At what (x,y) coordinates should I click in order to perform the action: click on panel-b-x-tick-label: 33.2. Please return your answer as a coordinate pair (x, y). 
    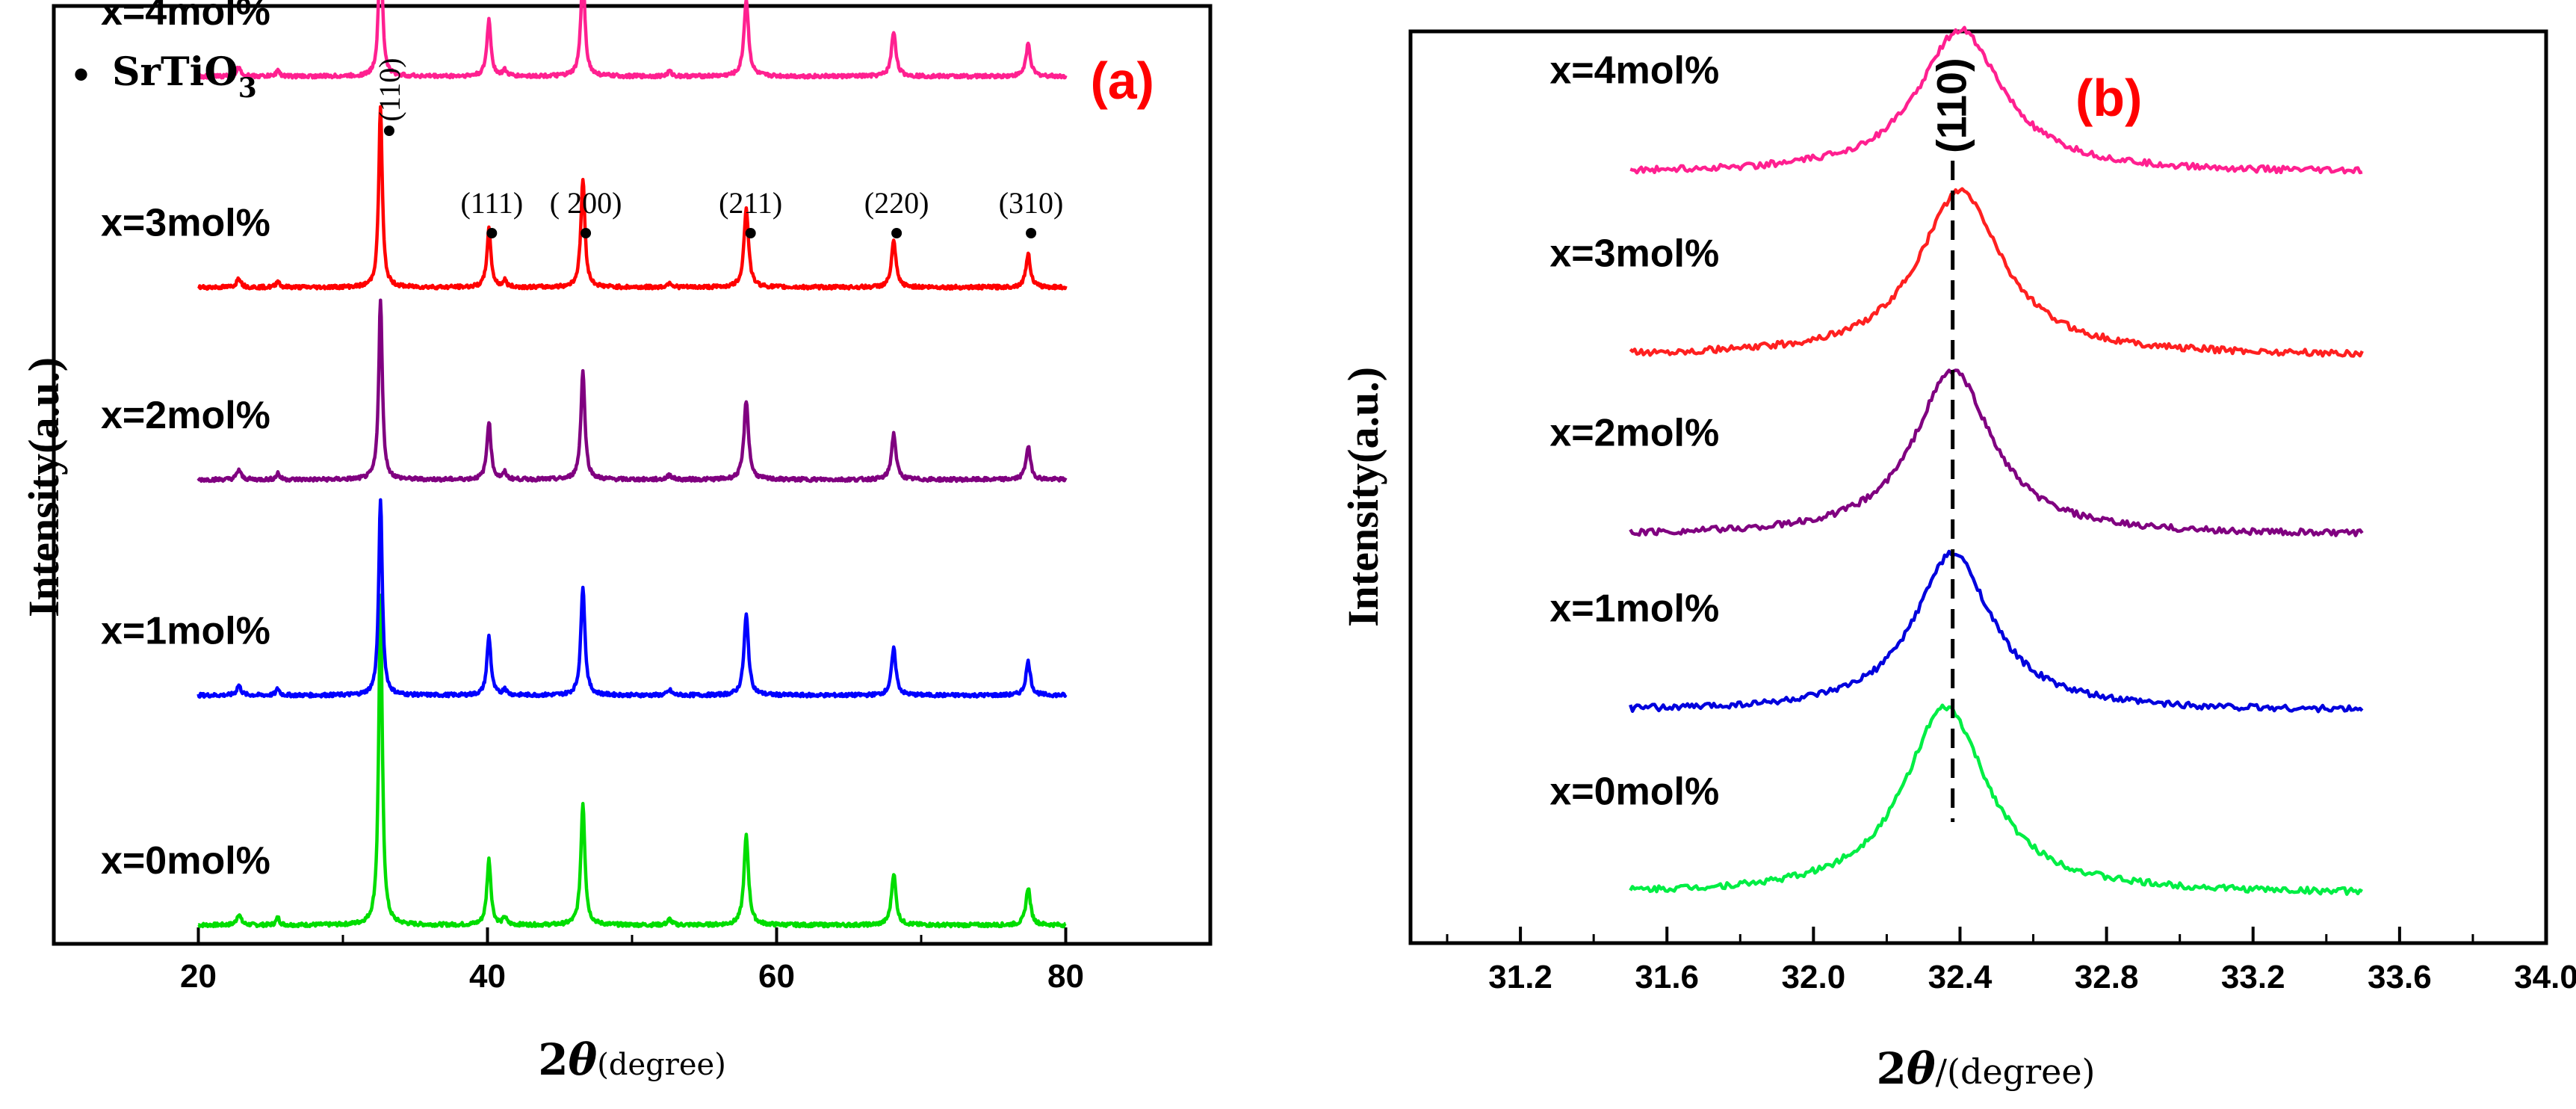
    Looking at the image, I should click on (2253, 977).